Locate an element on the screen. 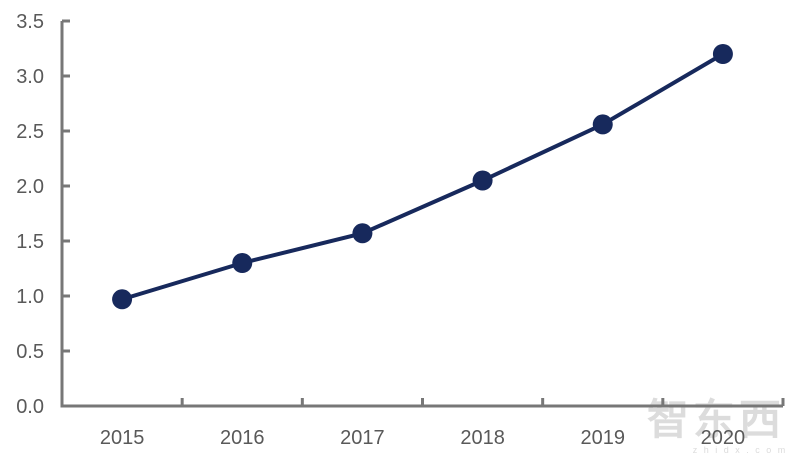 This screenshot has height=461, width=800. y-axis-tick-label: 2.5 is located at coordinates (30, 132).